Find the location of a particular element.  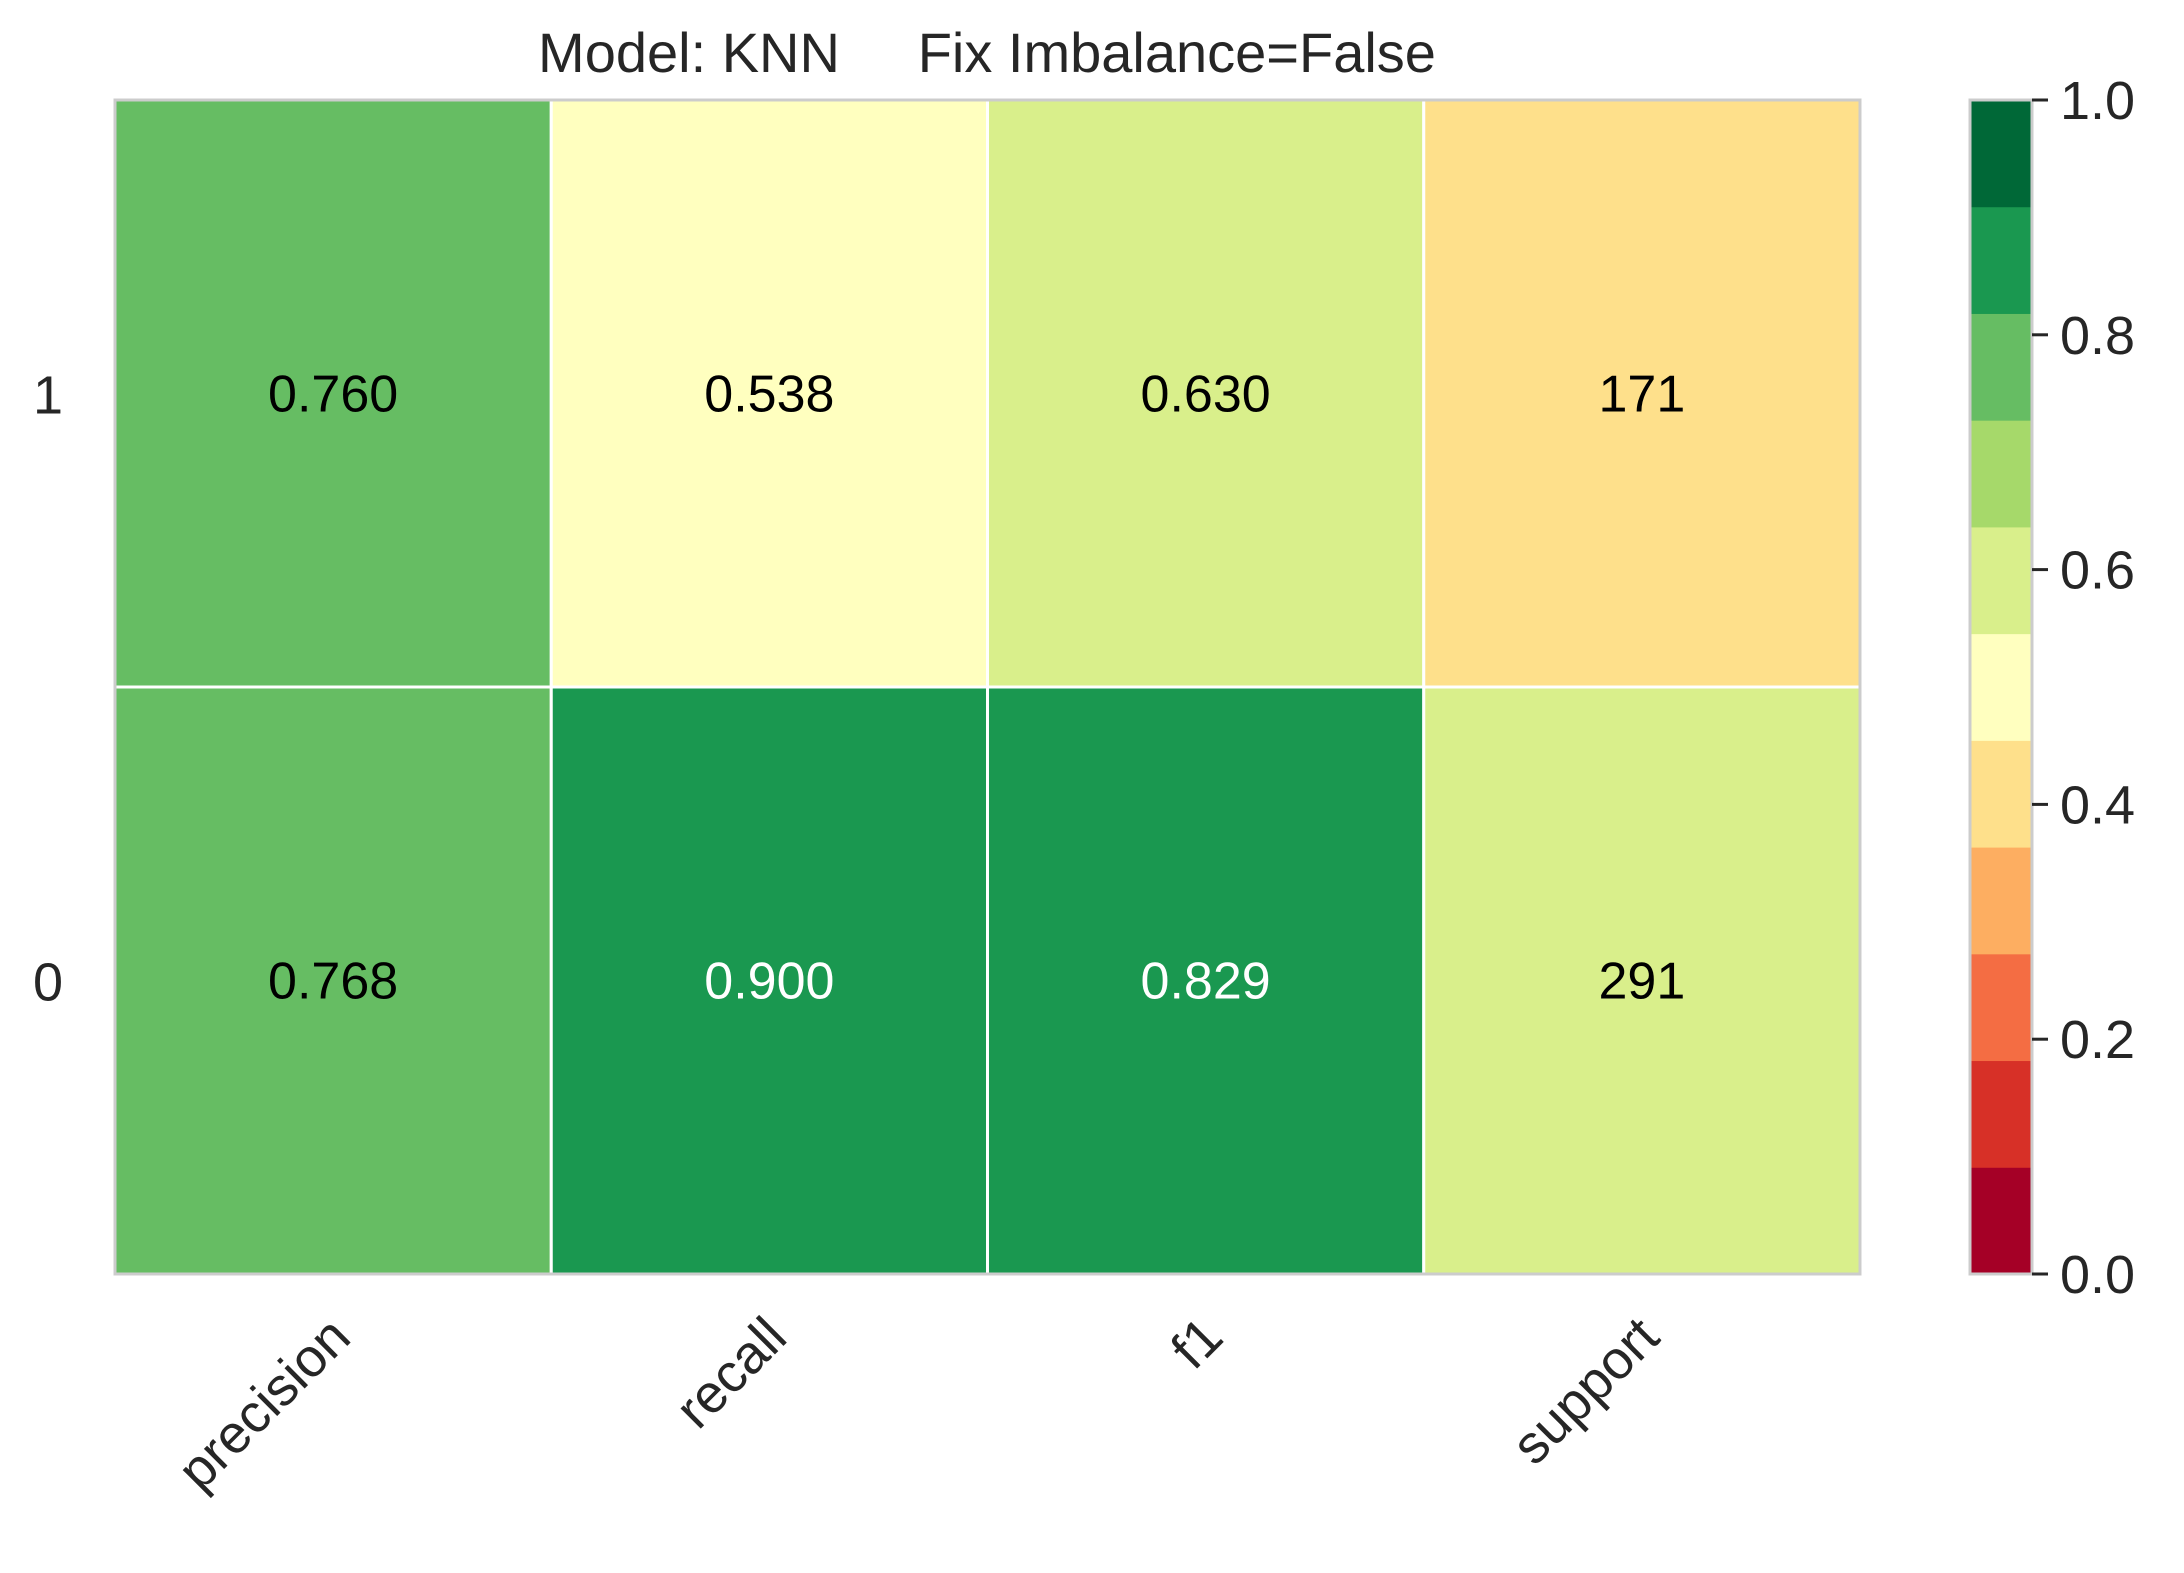

cell-value-label: 171 is located at coordinates (1641, 395).